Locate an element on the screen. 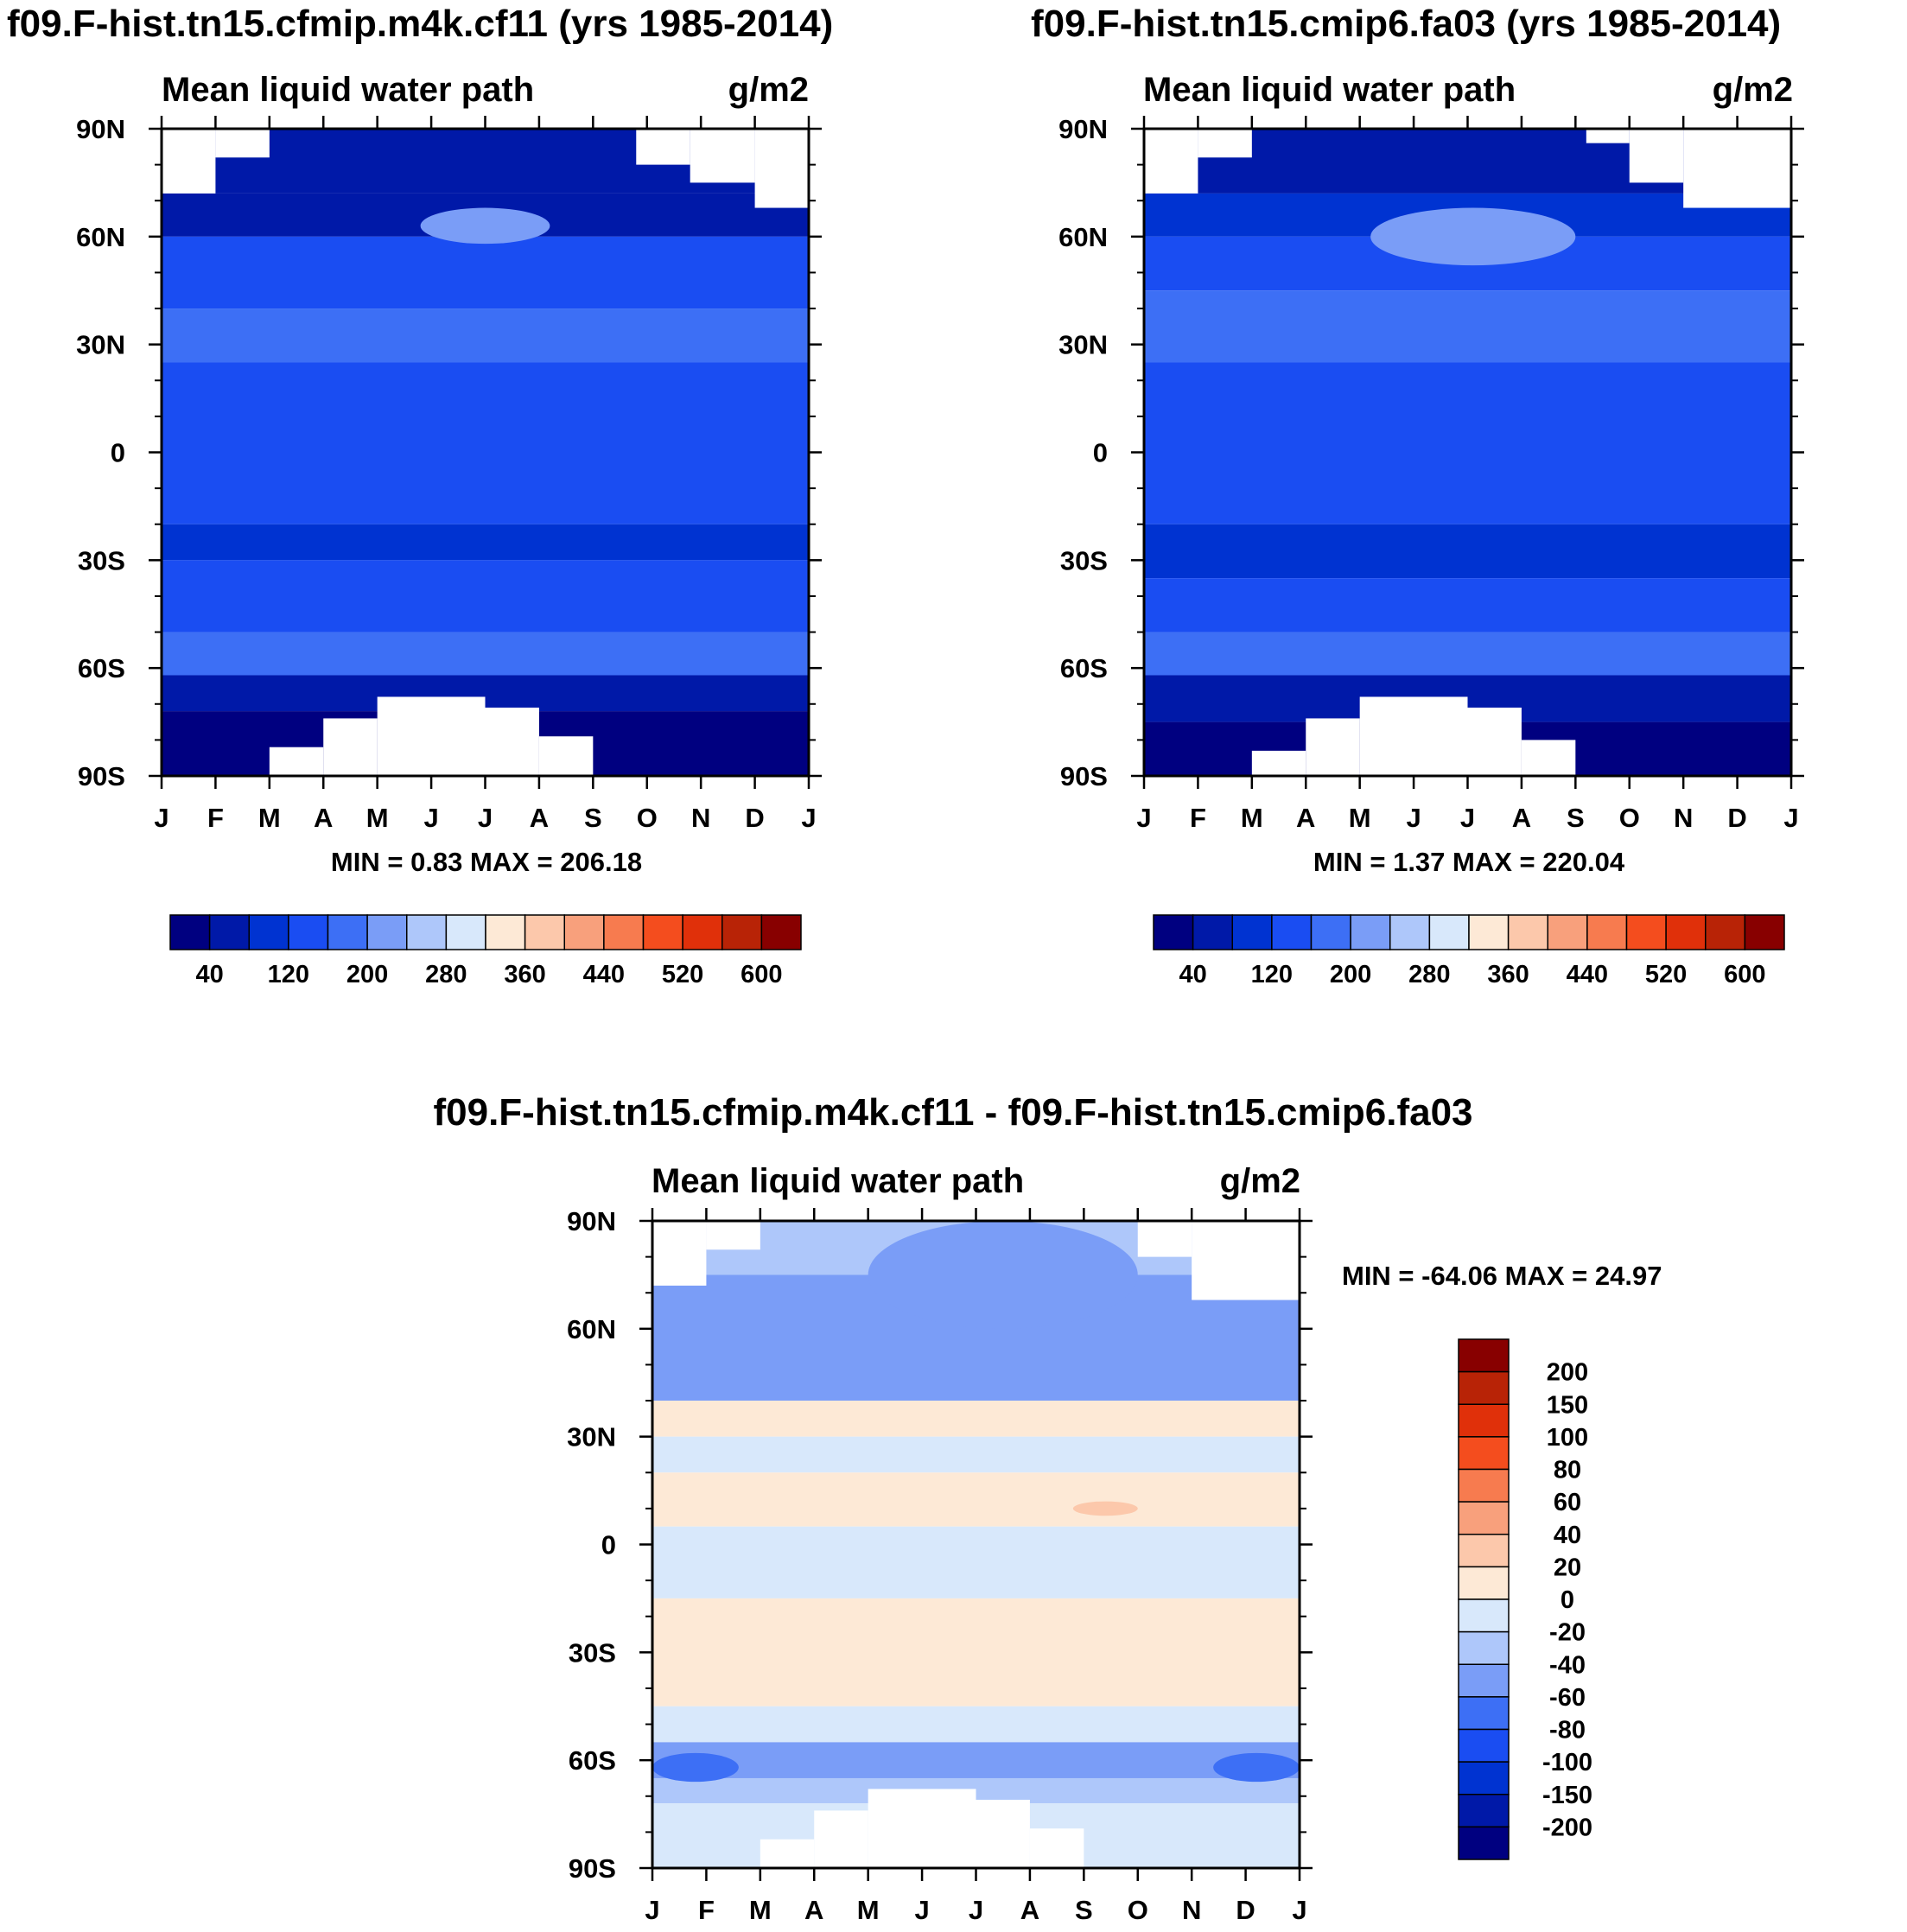  panel1-subtitle-right: g/m2 is located at coordinates (768, 90).